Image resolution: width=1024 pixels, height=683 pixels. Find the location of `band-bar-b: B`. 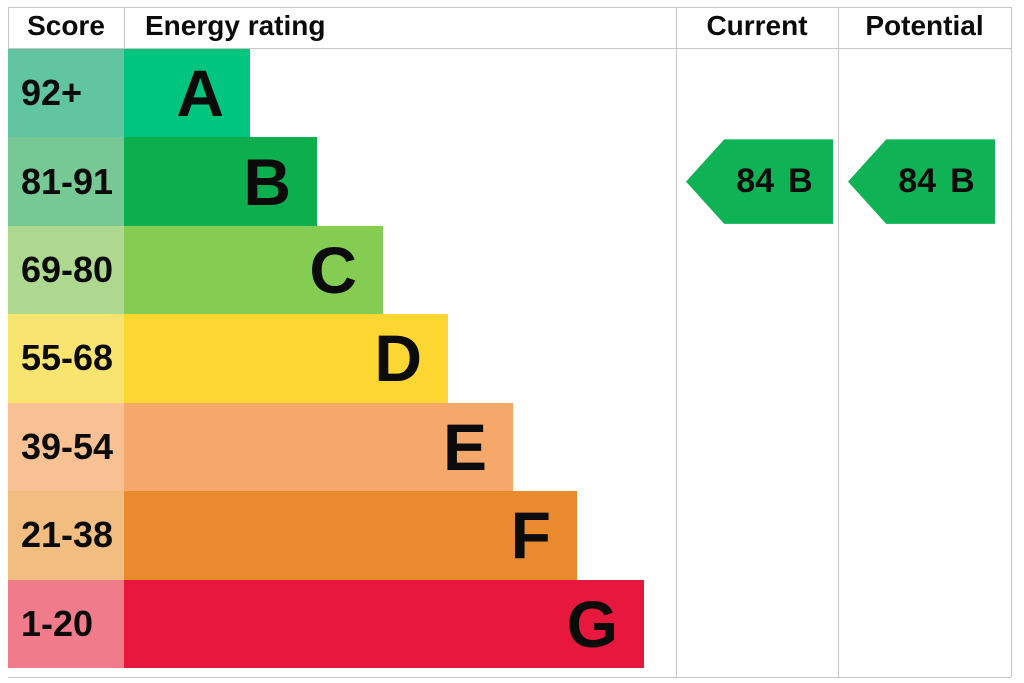

band-bar-b: B is located at coordinates (220, 181).